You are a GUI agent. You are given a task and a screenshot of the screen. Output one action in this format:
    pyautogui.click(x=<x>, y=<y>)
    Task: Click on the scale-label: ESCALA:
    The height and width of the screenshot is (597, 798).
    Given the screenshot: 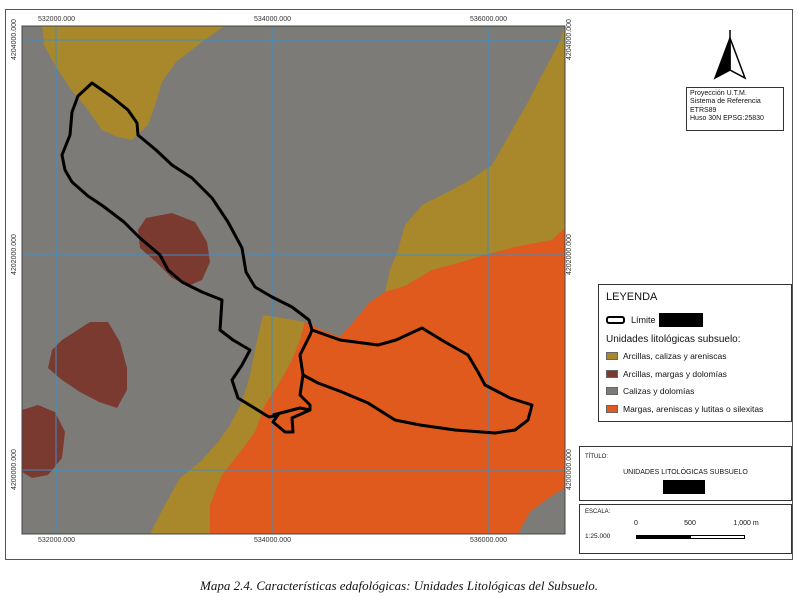 What is the action you would take?
    pyautogui.click(x=598, y=512)
    